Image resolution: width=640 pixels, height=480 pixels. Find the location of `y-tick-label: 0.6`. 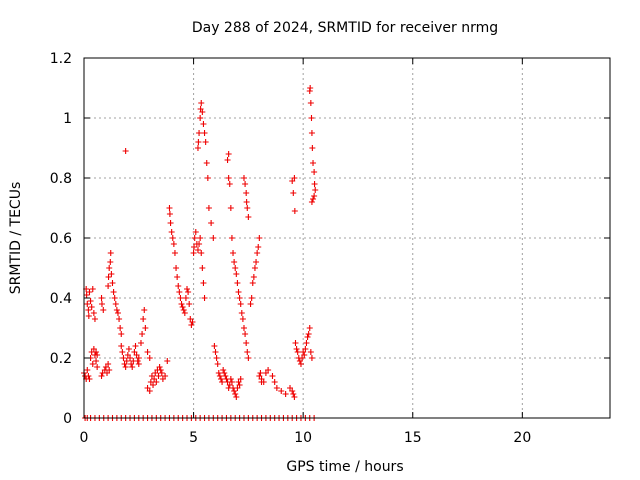

y-tick-label: 0.6 is located at coordinates (61, 239).